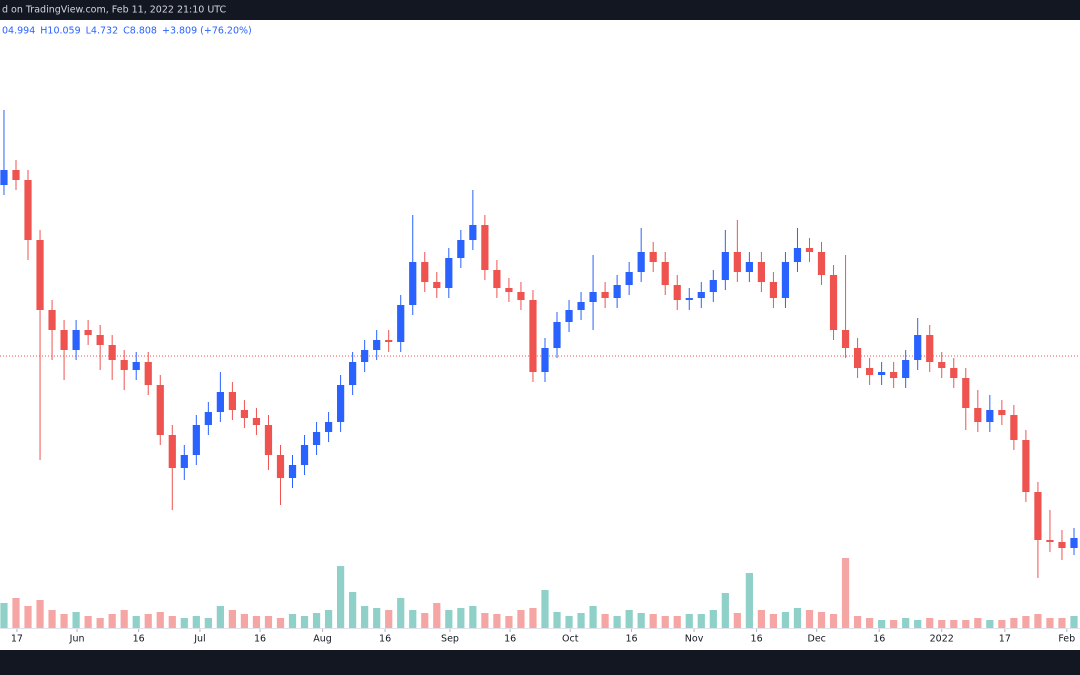 The height and width of the screenshot is (675, 1080). I want to click on x-tick-label: 2022, so click(942, 639).